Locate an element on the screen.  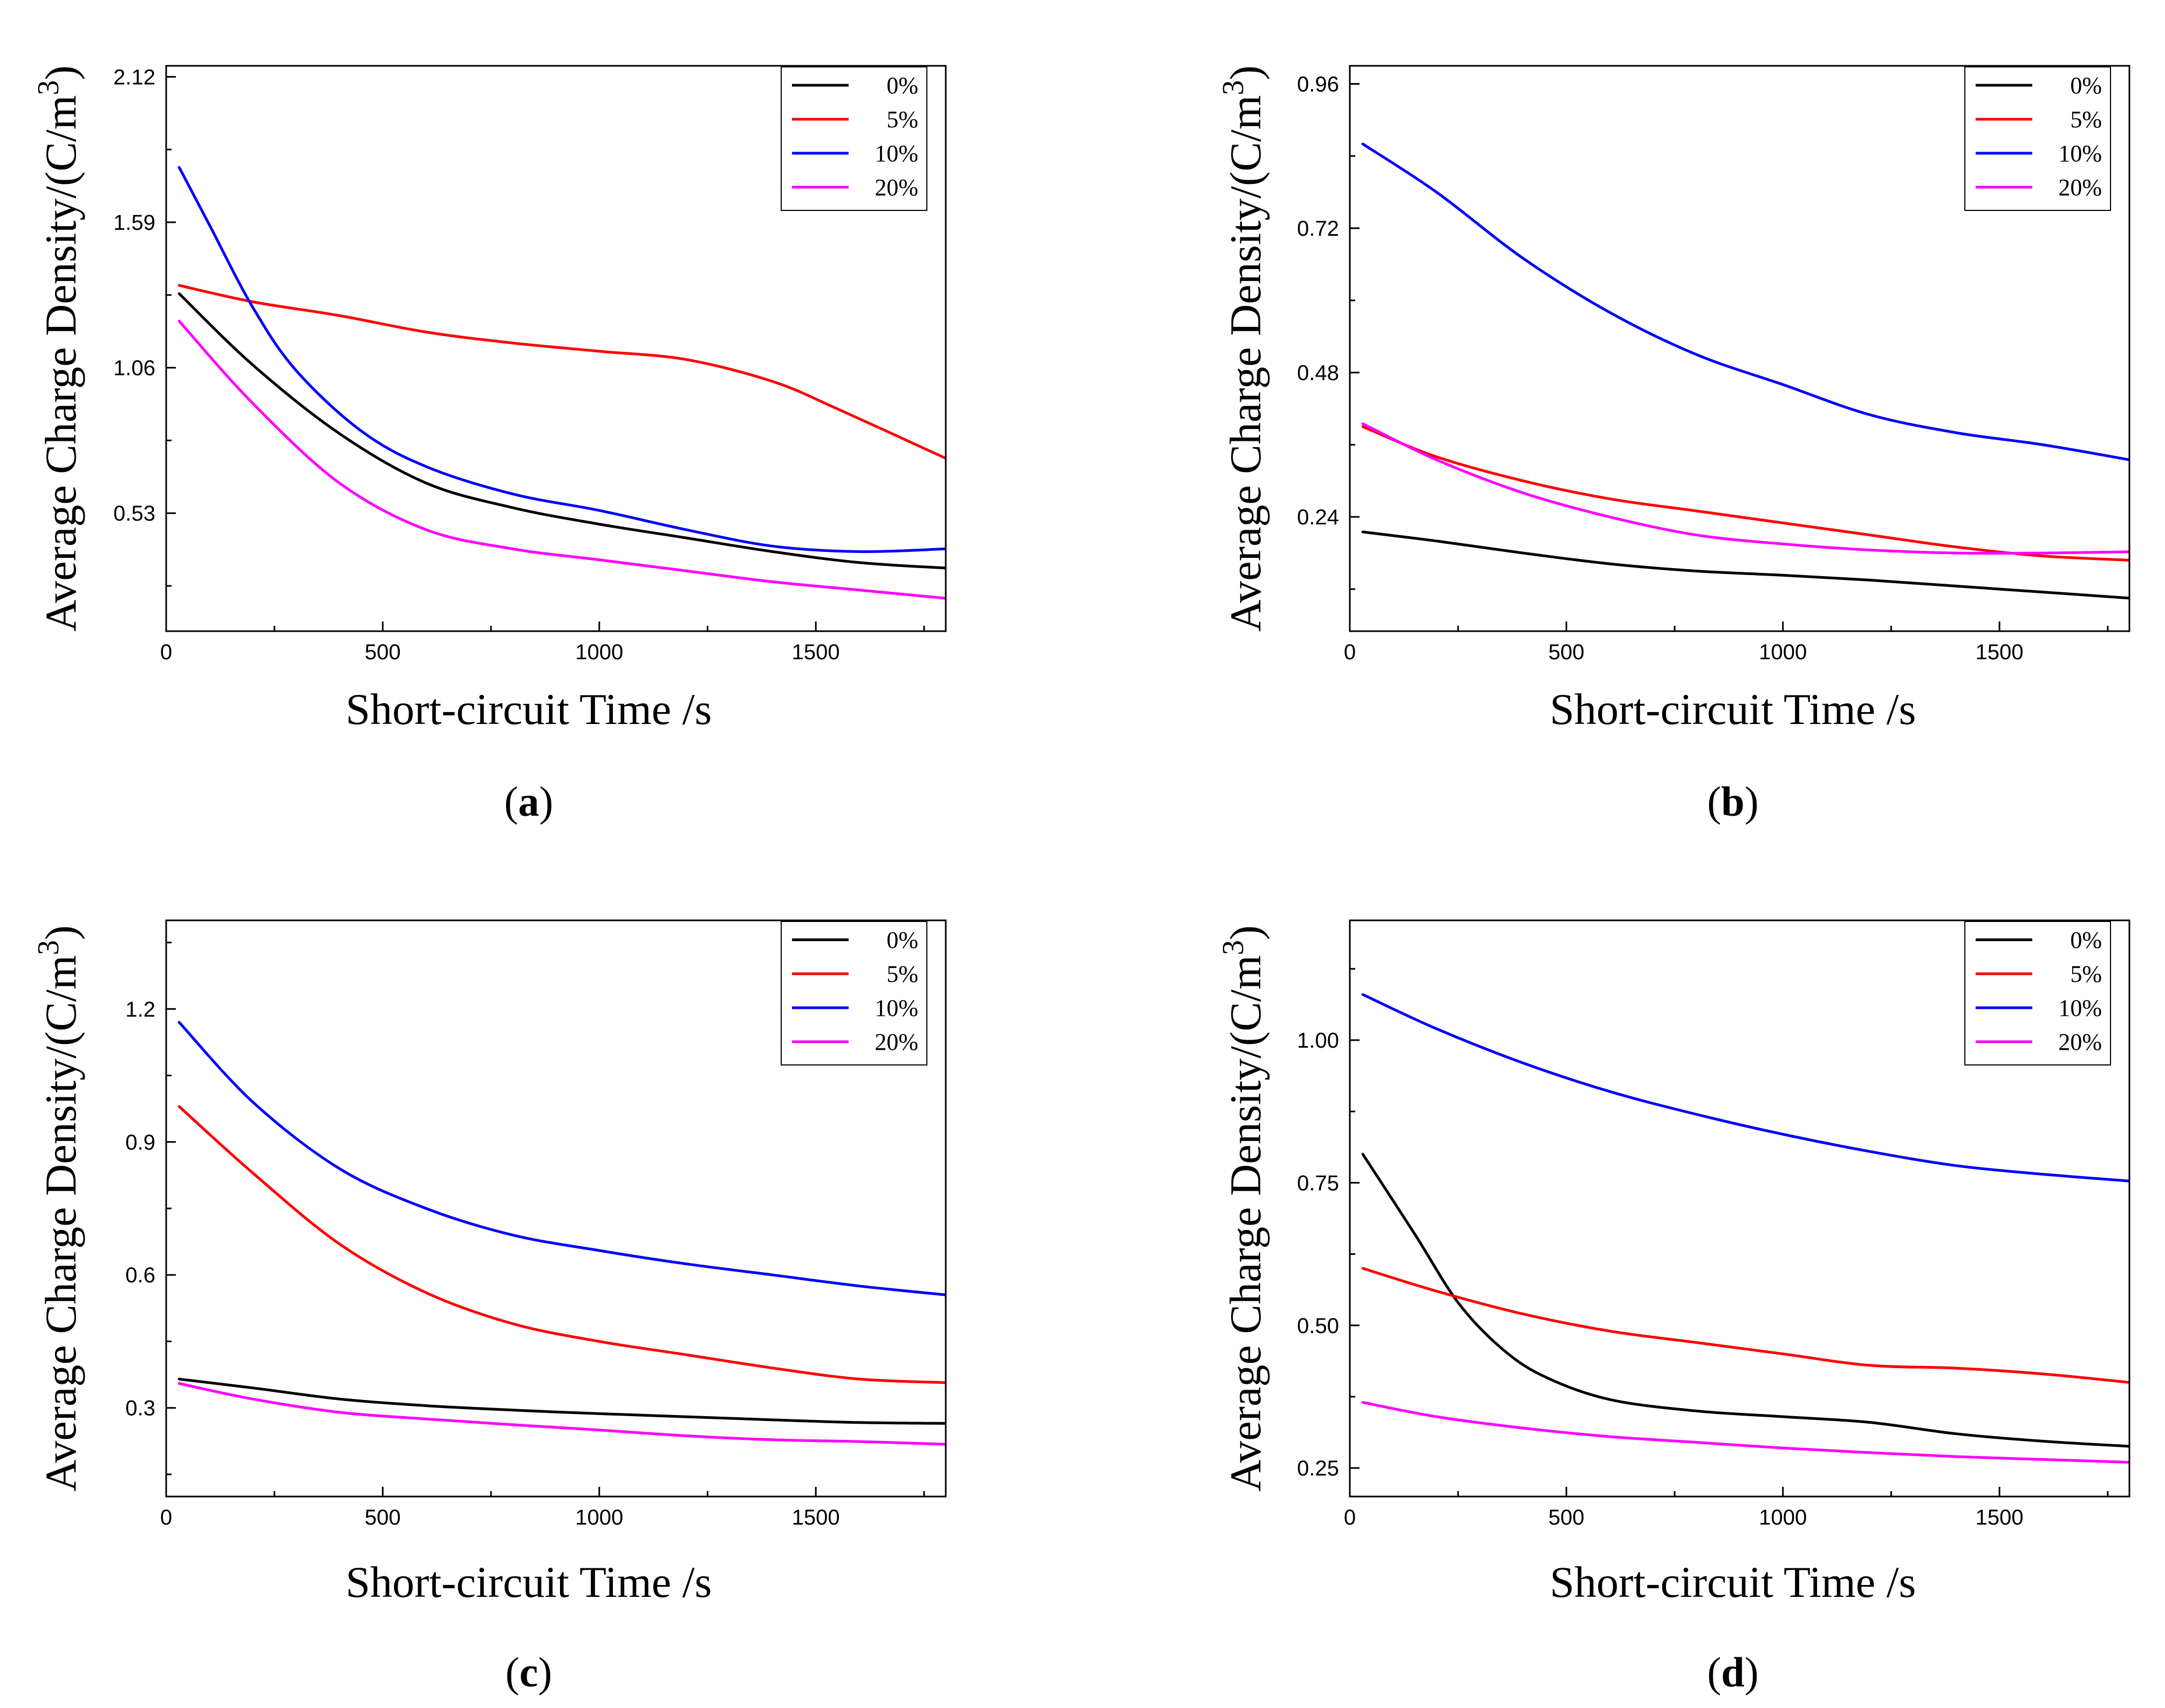
panel-label-letter: c is located at coordinates (529, 1672).